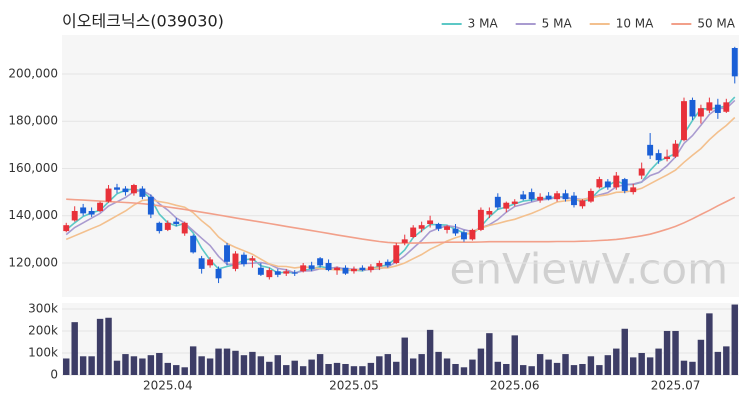 This screenshot has width=750, height=400. Describe the element at coordinates (33, 121) in the screenshot. I see `y-tick-label: 180,000` at that location.